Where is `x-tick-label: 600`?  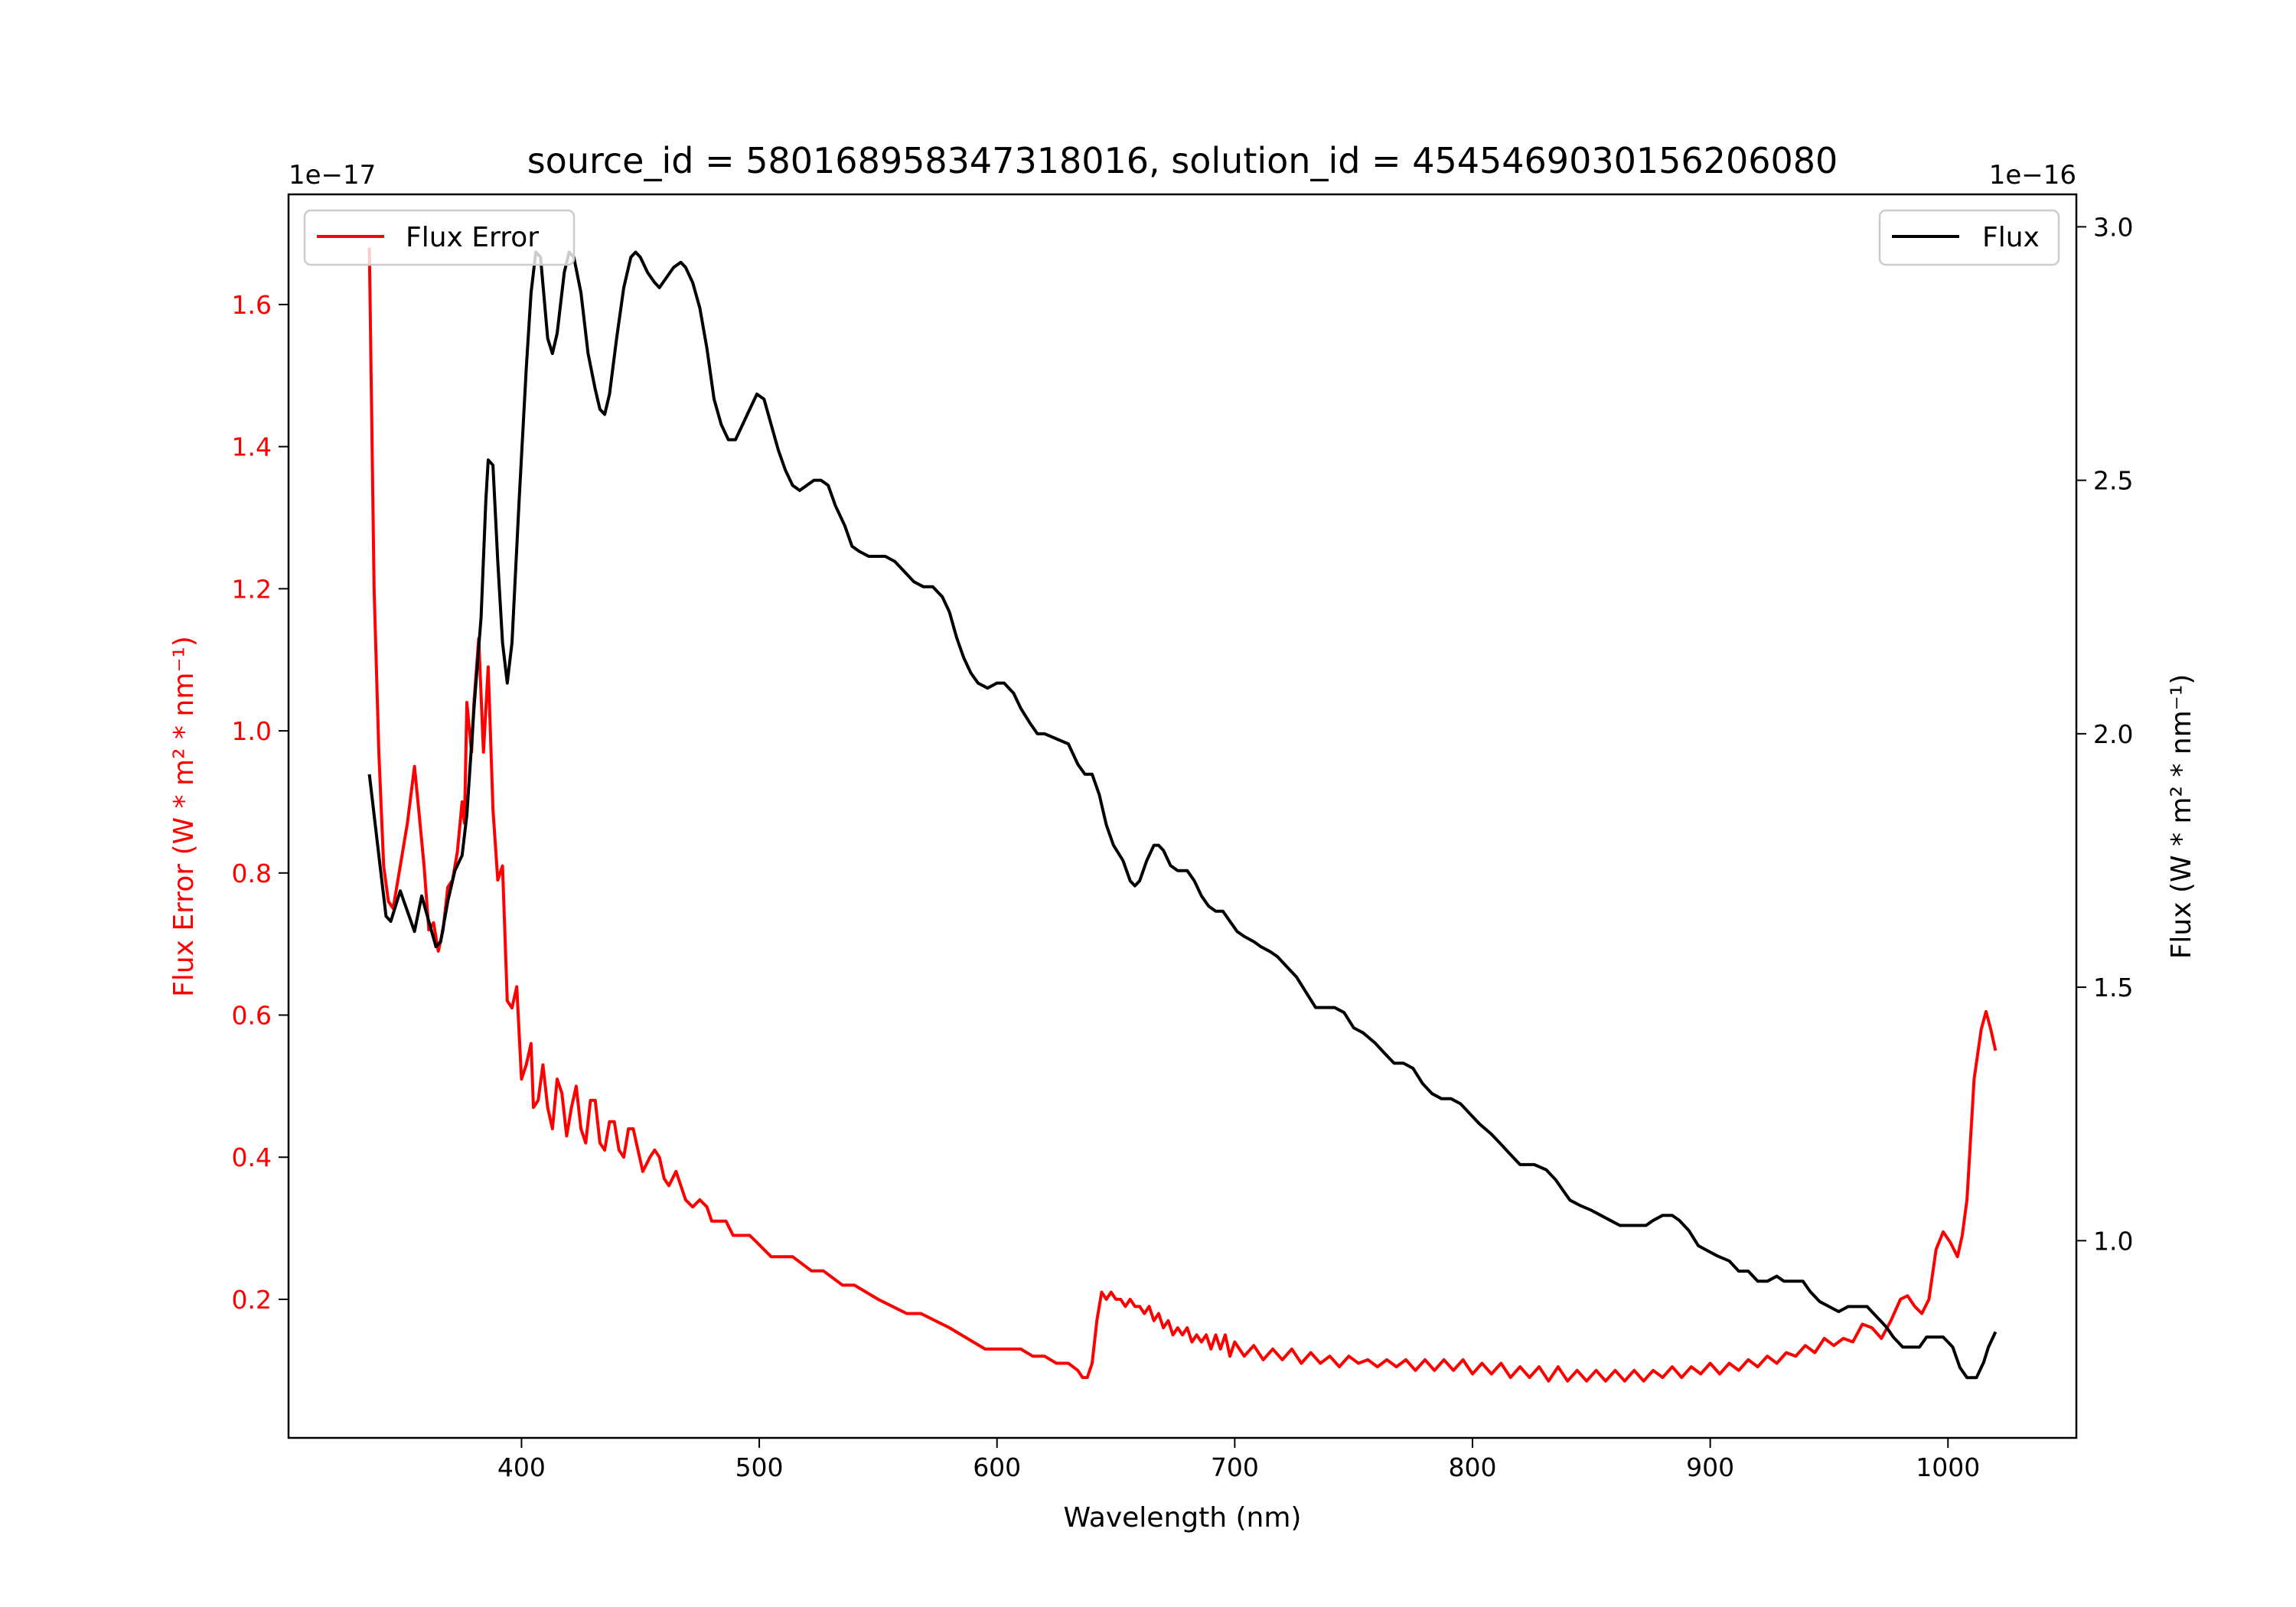
x-tick-label: 600 is located at coordinates (997, 1467).